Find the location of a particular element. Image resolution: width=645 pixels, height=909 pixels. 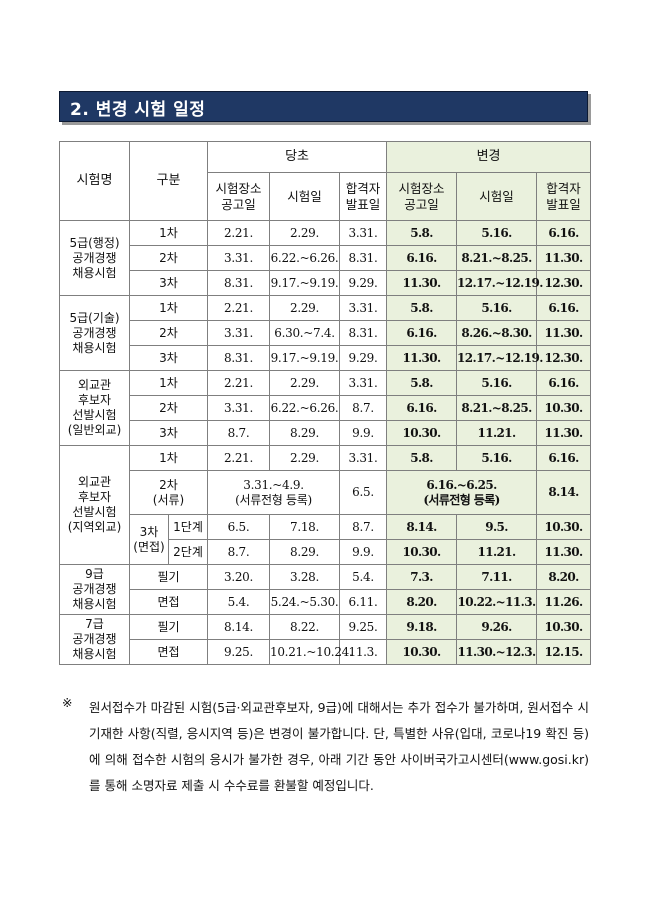

exam-name: 5급(기술) 공개경쟁 채용시험 is located at coordinates (94, 333).